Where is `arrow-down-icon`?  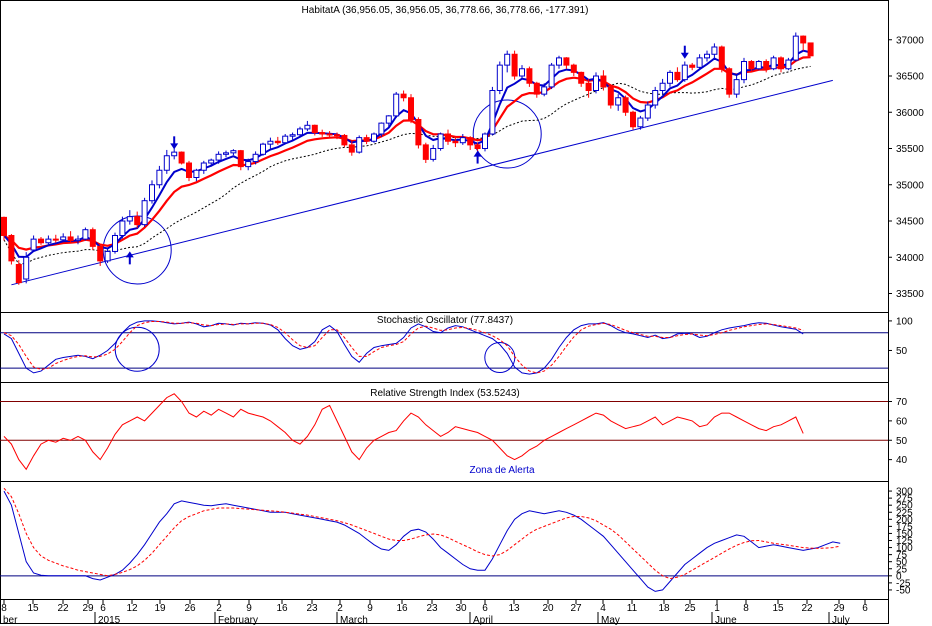
arrow-down-icon is located at coordinates (174, 143).